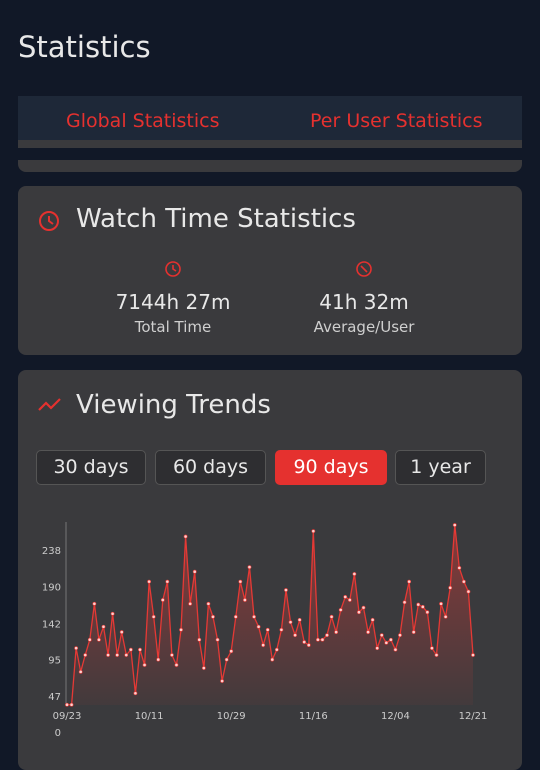 Image resolution: width=540 pixels, height=770 pixels. What do you see at coordinates (331, 467) in the screenshot?
I see `range-button: 90 days` at bounding box center [331, 467].